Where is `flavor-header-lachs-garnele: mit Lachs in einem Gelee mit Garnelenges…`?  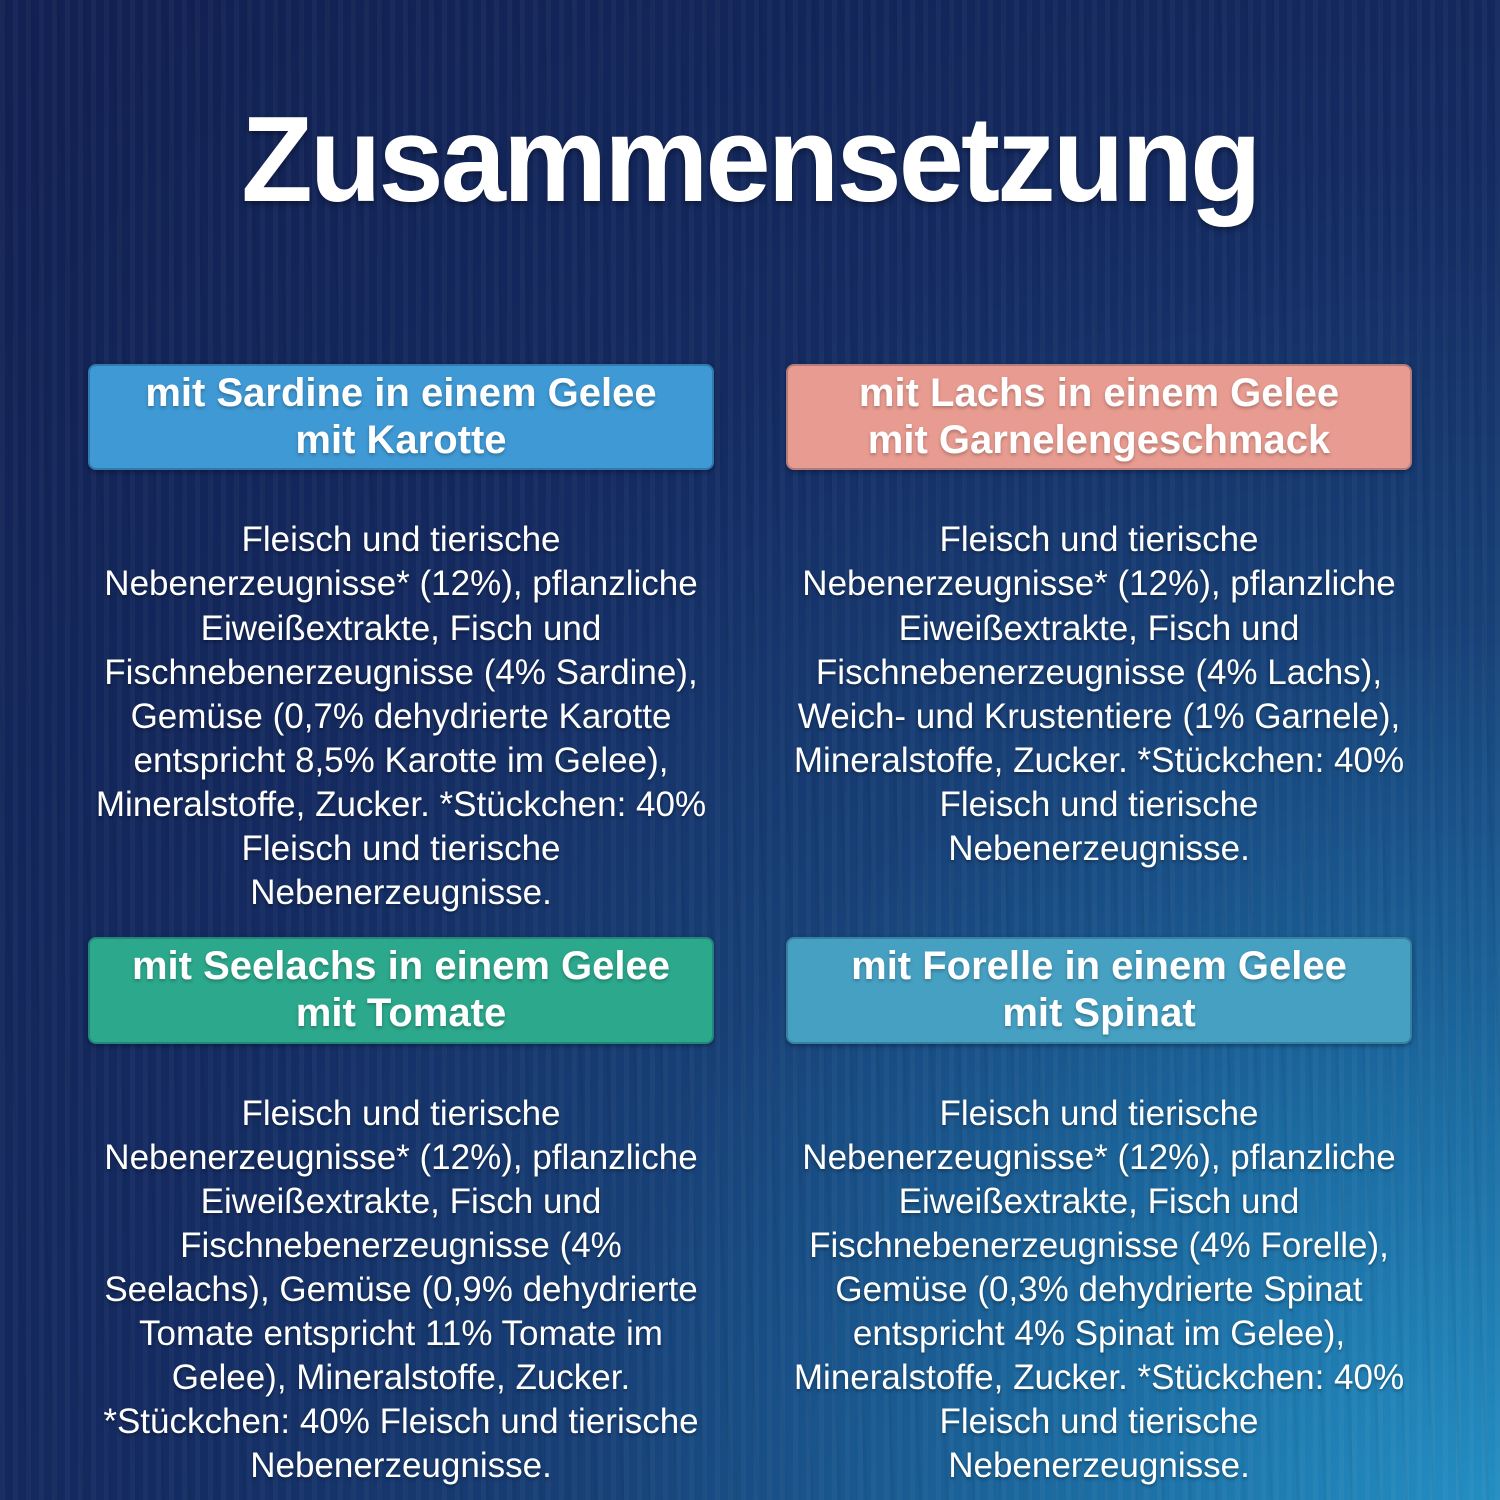
flavor-header-lachs-garnele: mit Lachs in einem Gelee mit Garnelenges… is located at coordinates (1099, 417).